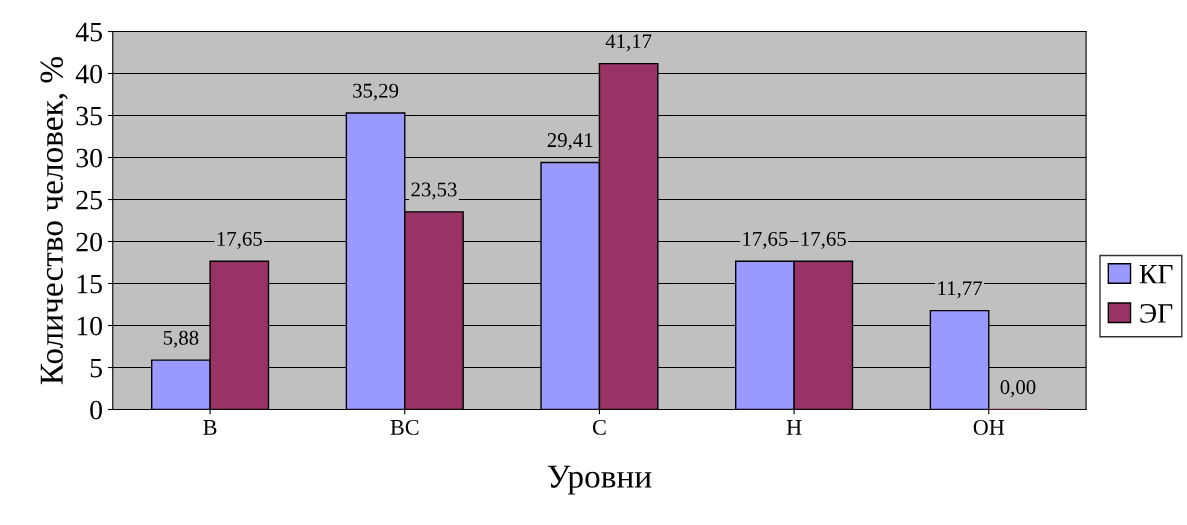 The image size is (1187, 525). I want to click on x-tick-label: ВС, so click(404, 427).